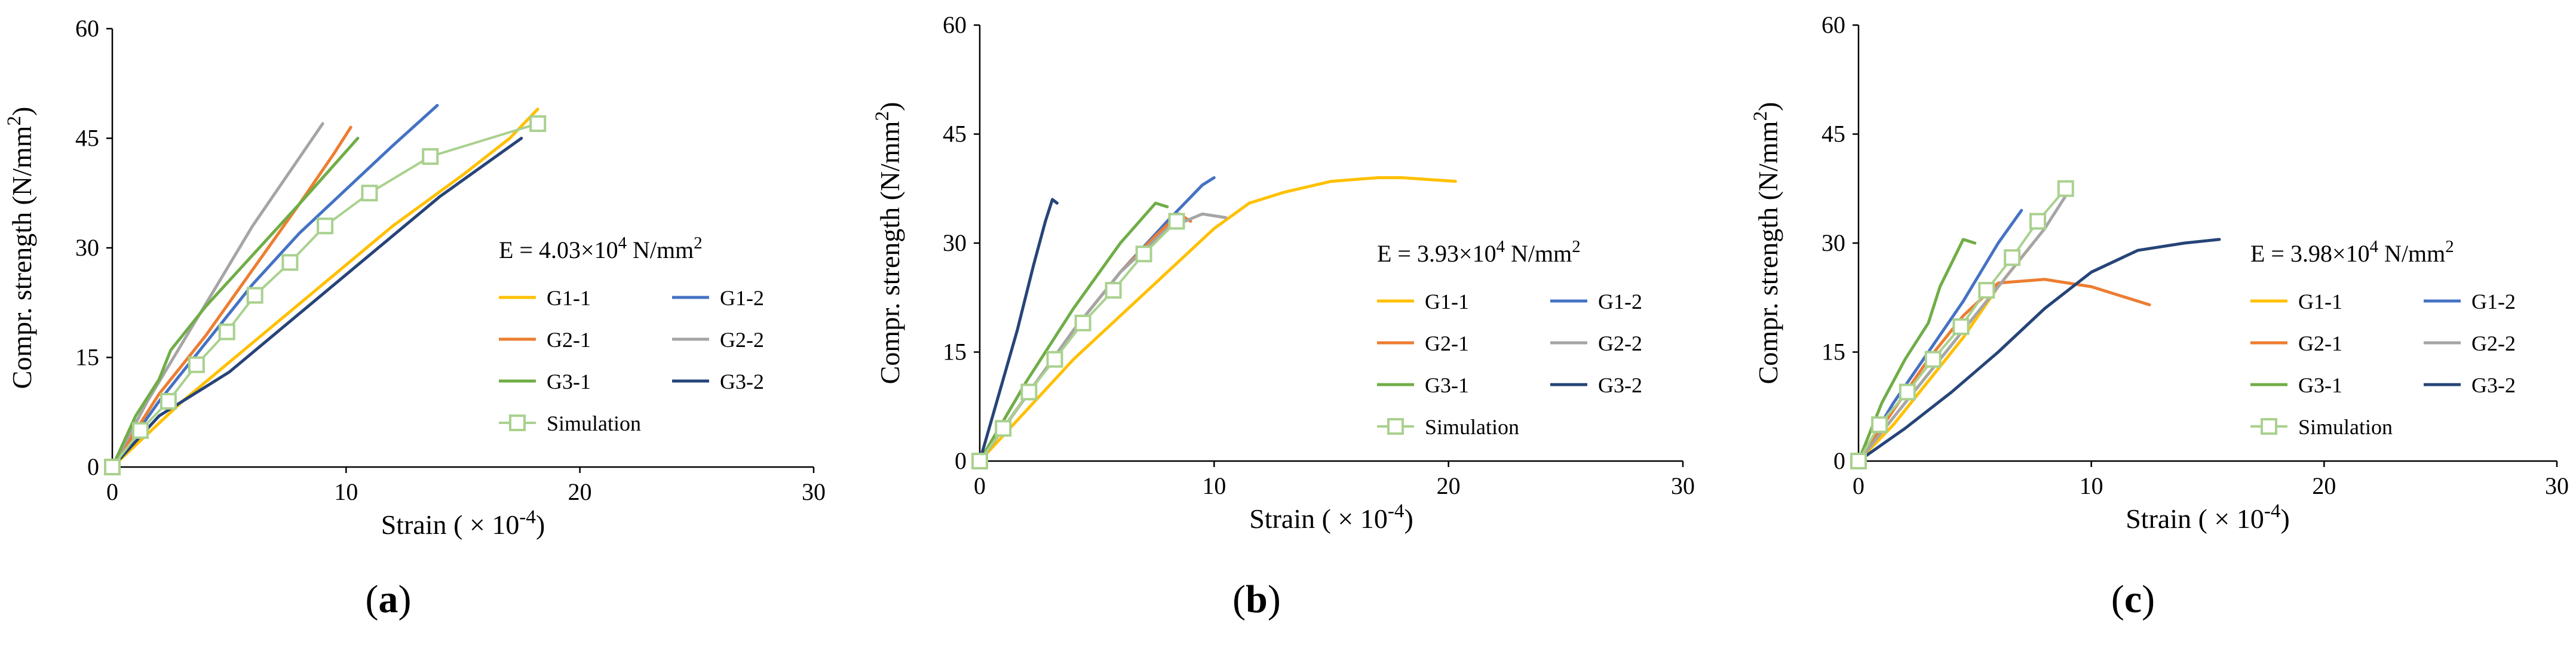  What do you see at coordinates (1256, 599) in the screenshot?
I see `panel-label: (b)` at bounding box center [1256, 599].